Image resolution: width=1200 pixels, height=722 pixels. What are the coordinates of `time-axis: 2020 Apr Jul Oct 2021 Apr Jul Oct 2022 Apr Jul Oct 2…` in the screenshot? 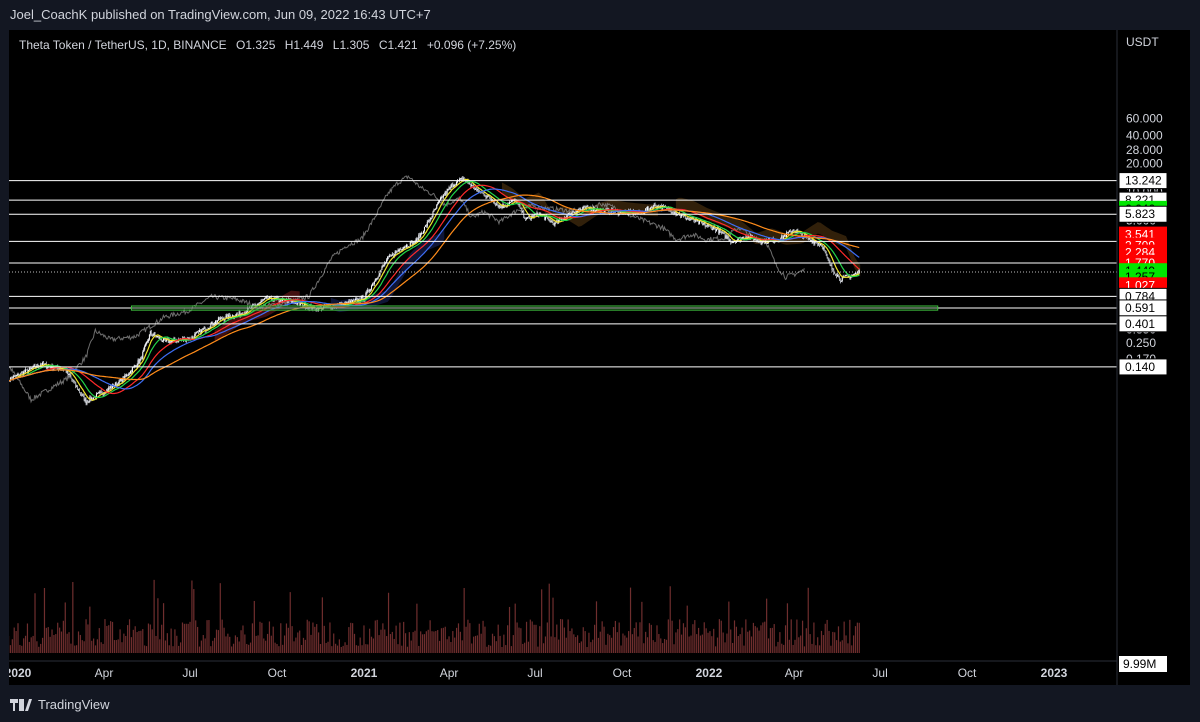 It's located at (563, 670).